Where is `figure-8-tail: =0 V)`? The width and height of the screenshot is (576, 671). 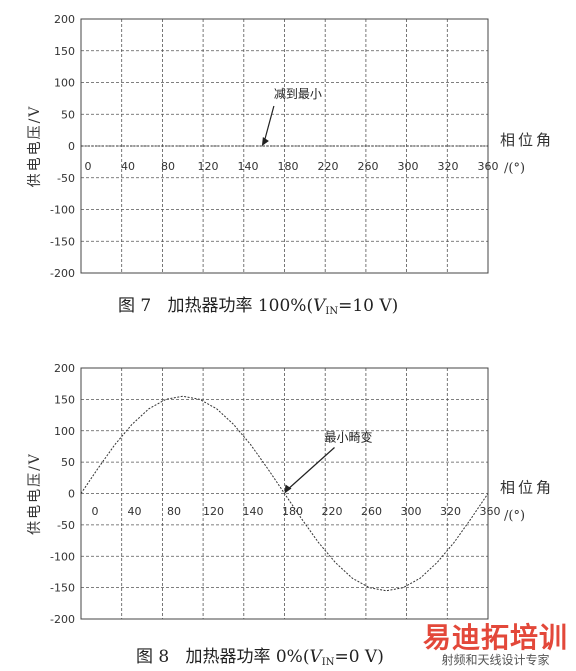
figure-8-tail: =0 V) is located at coordinates (359, 657).